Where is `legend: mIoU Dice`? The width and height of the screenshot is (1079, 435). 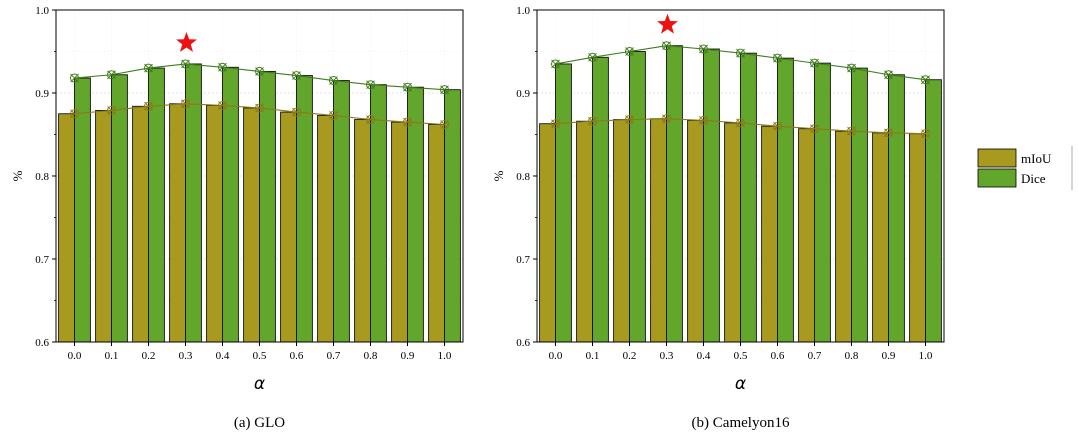 legend: mIoU Dice is located at coordinates (1025, 168).